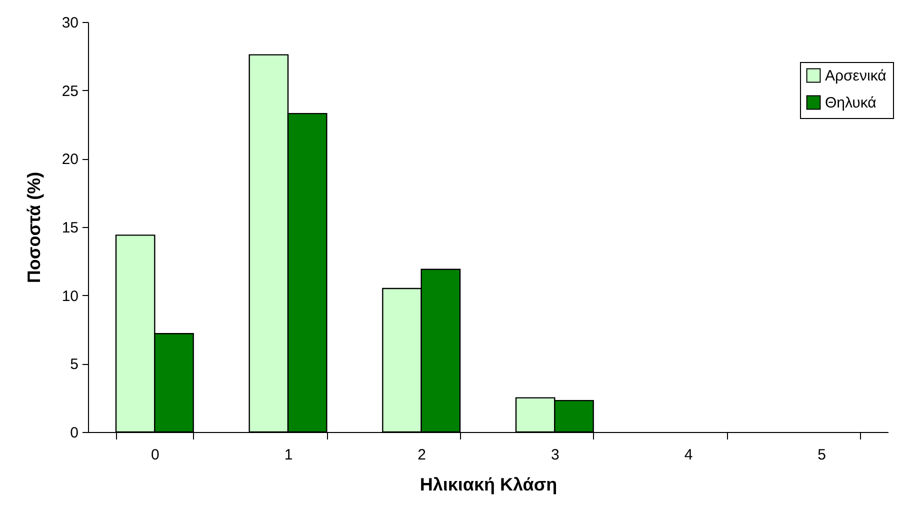 Image resolution: width=915 pixels, height=514 pixels. Describe the element at coordinates (34, 228) in the screenshot. I see `y-axis-title: Ποσοστά (%)` at that location.